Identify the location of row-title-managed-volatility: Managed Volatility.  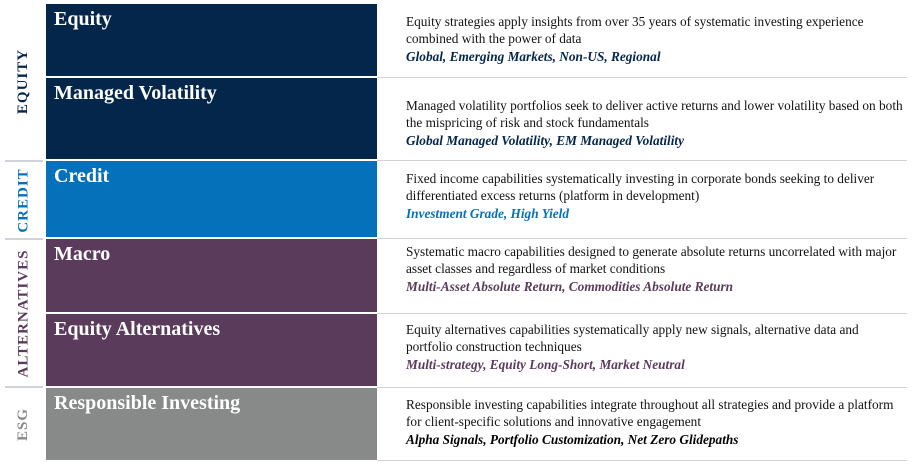
(211, 118).